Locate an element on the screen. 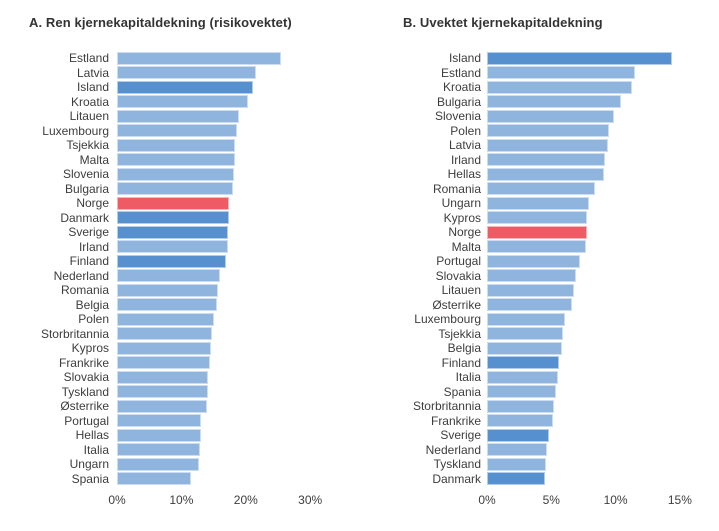  country-label: Island is located at coordinates (464, 58).